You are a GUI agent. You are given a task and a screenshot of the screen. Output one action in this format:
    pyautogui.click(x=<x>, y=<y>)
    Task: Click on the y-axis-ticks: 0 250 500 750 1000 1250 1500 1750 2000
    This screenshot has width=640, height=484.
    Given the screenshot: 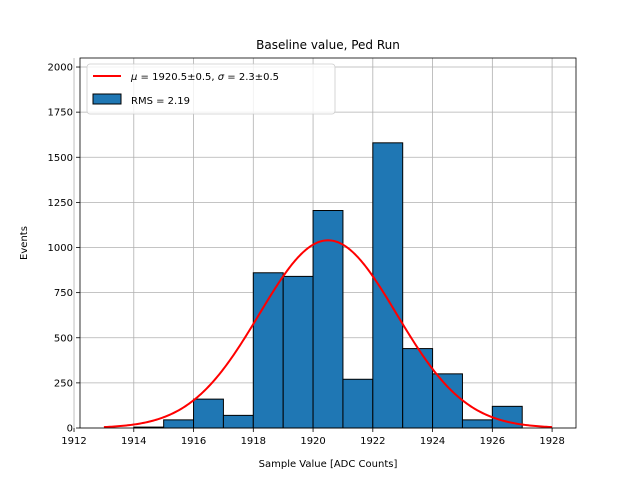 What is the action you would take?
    pyautogui.click(x=64, y=249)
    